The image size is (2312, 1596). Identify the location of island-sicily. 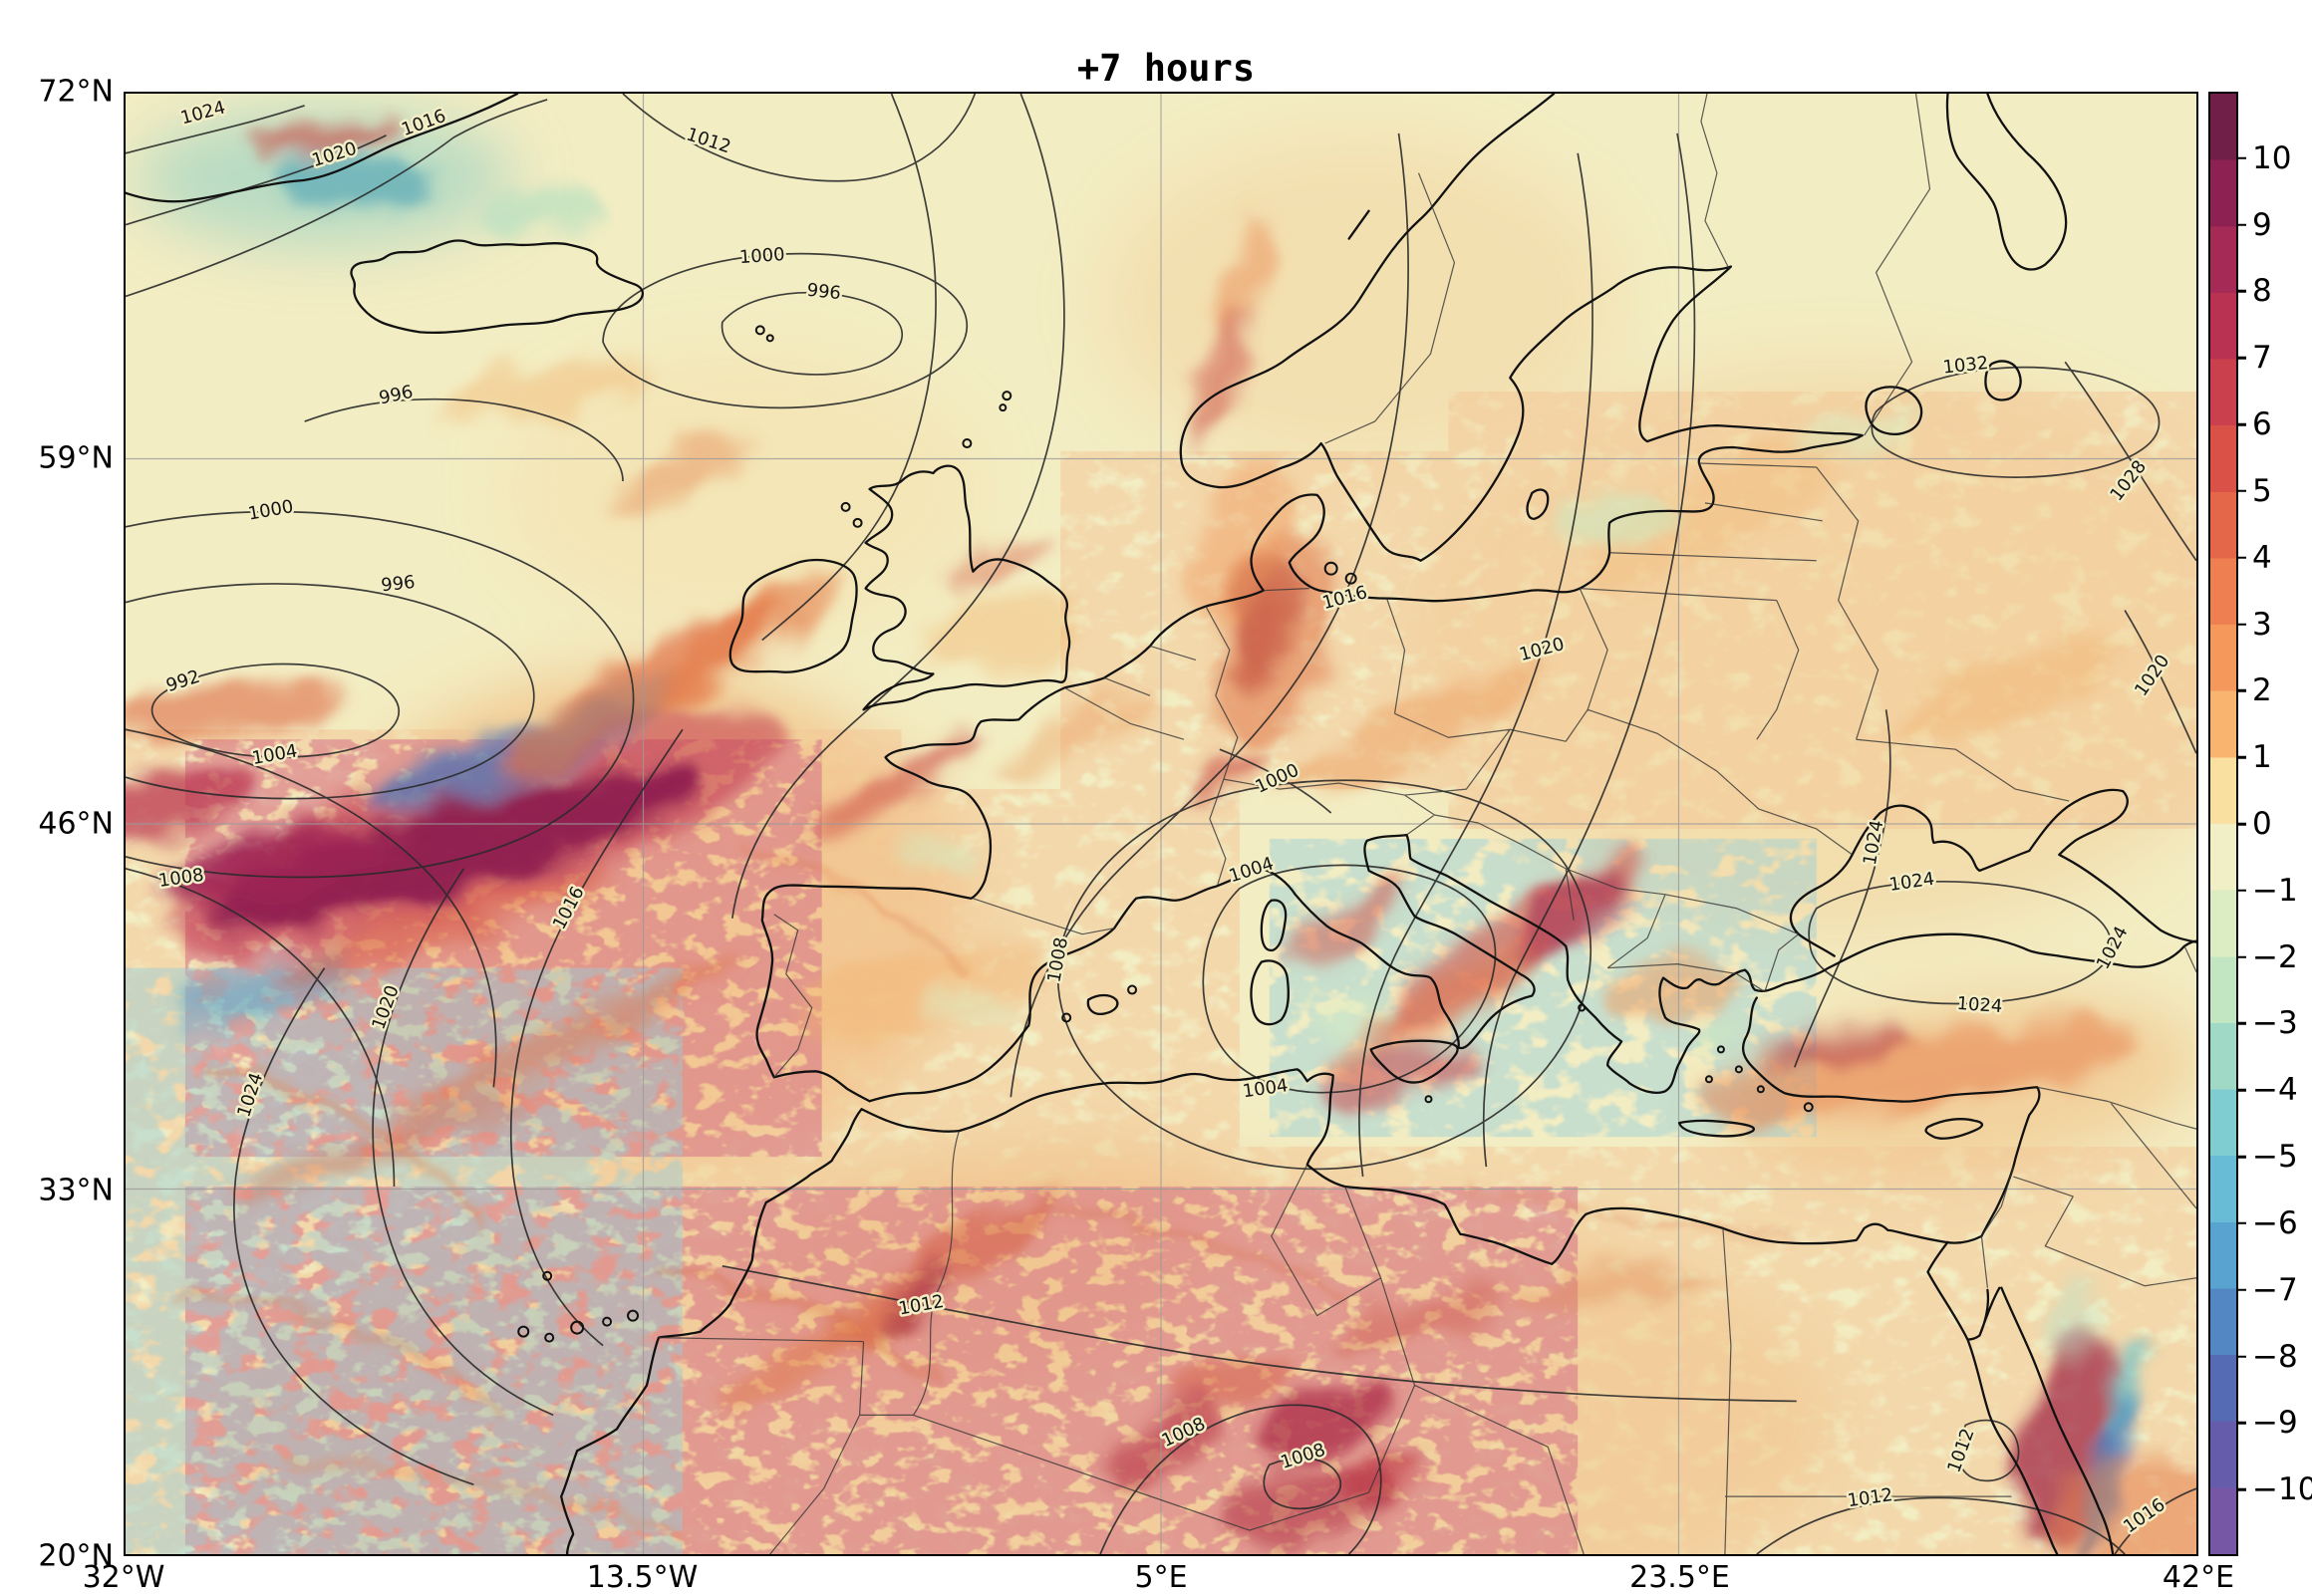
(1414, 1061).